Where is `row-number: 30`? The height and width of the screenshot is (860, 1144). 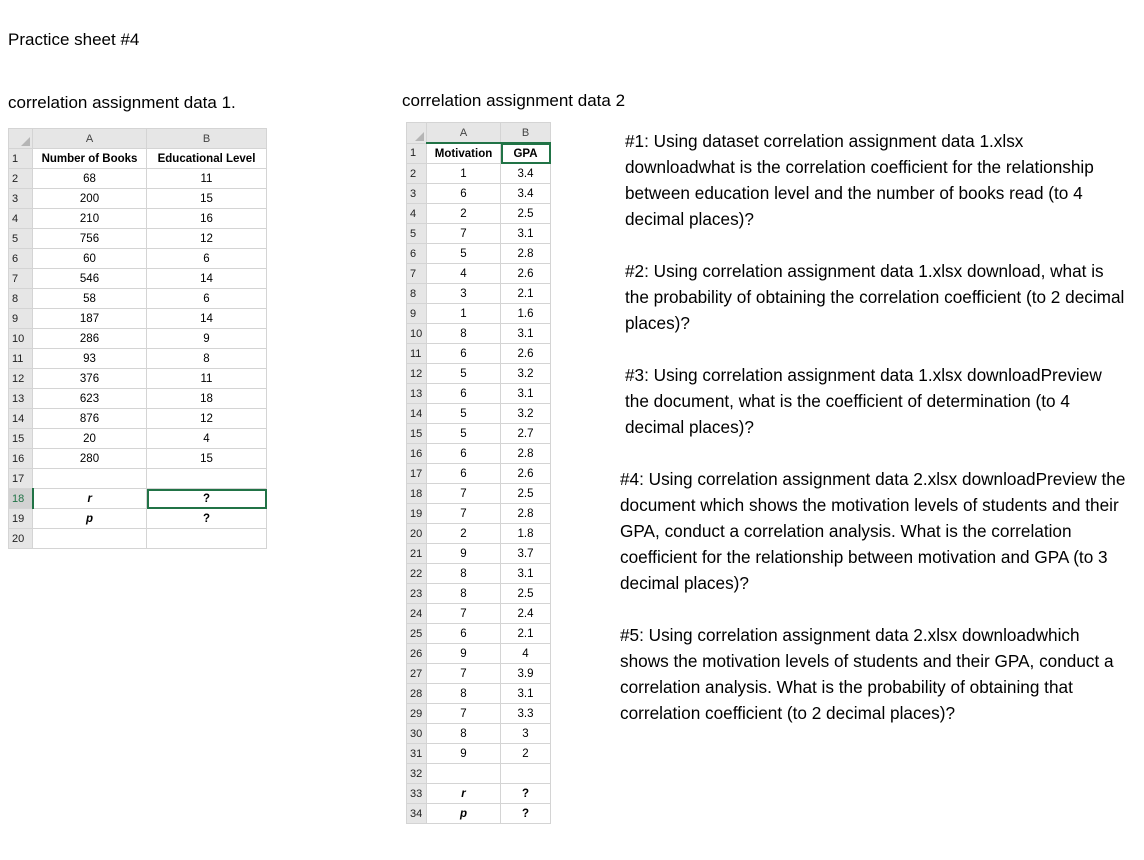 row-number: 30 is located at coordinates (416, 733).